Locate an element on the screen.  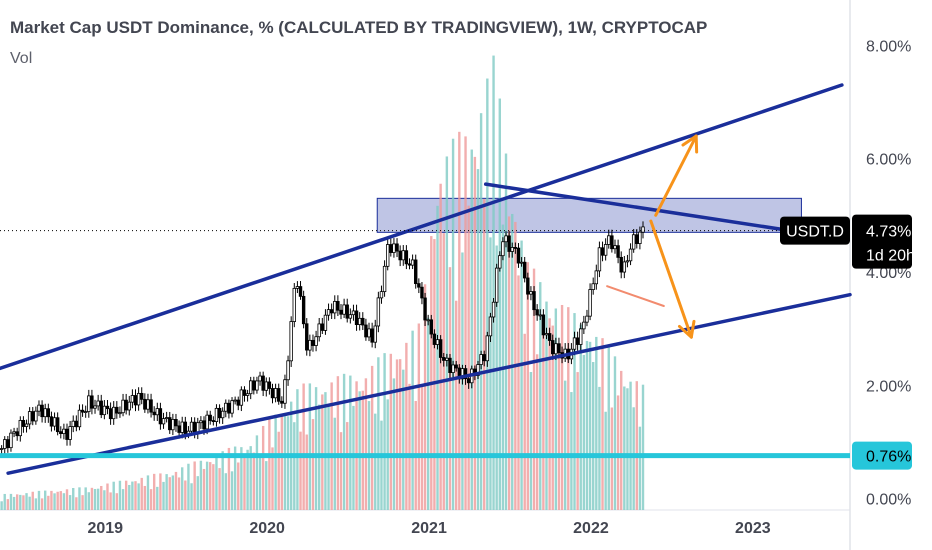
y-tick-label: 8.00% is located at coordinates (888, 46).